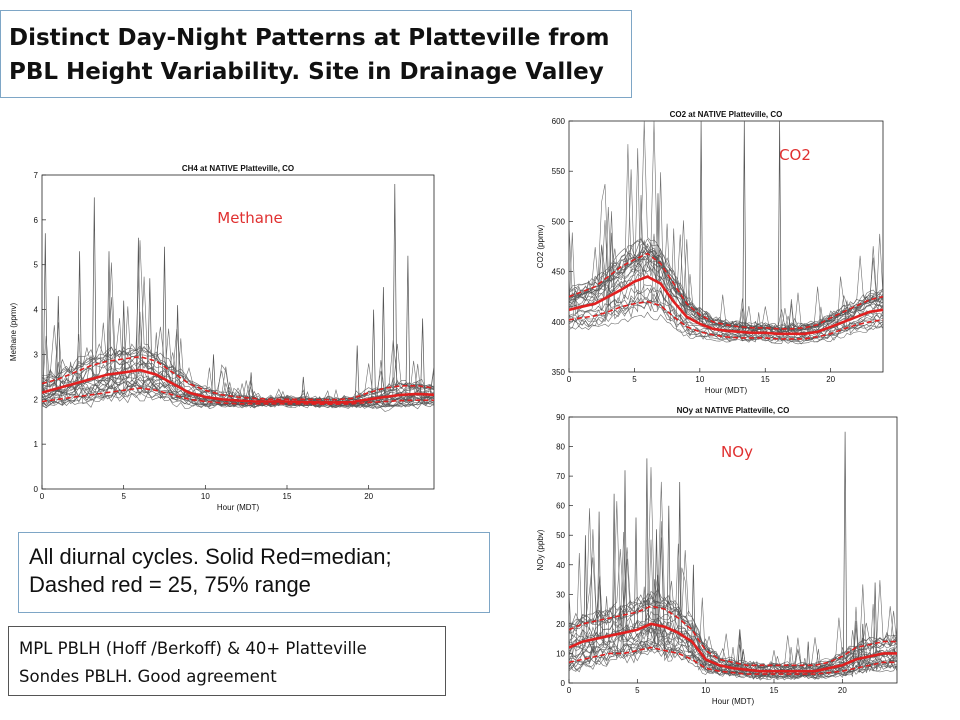  Describe the element at coordinates (795, 155) in the screenshot. I see `series-label: CO2` at that location.